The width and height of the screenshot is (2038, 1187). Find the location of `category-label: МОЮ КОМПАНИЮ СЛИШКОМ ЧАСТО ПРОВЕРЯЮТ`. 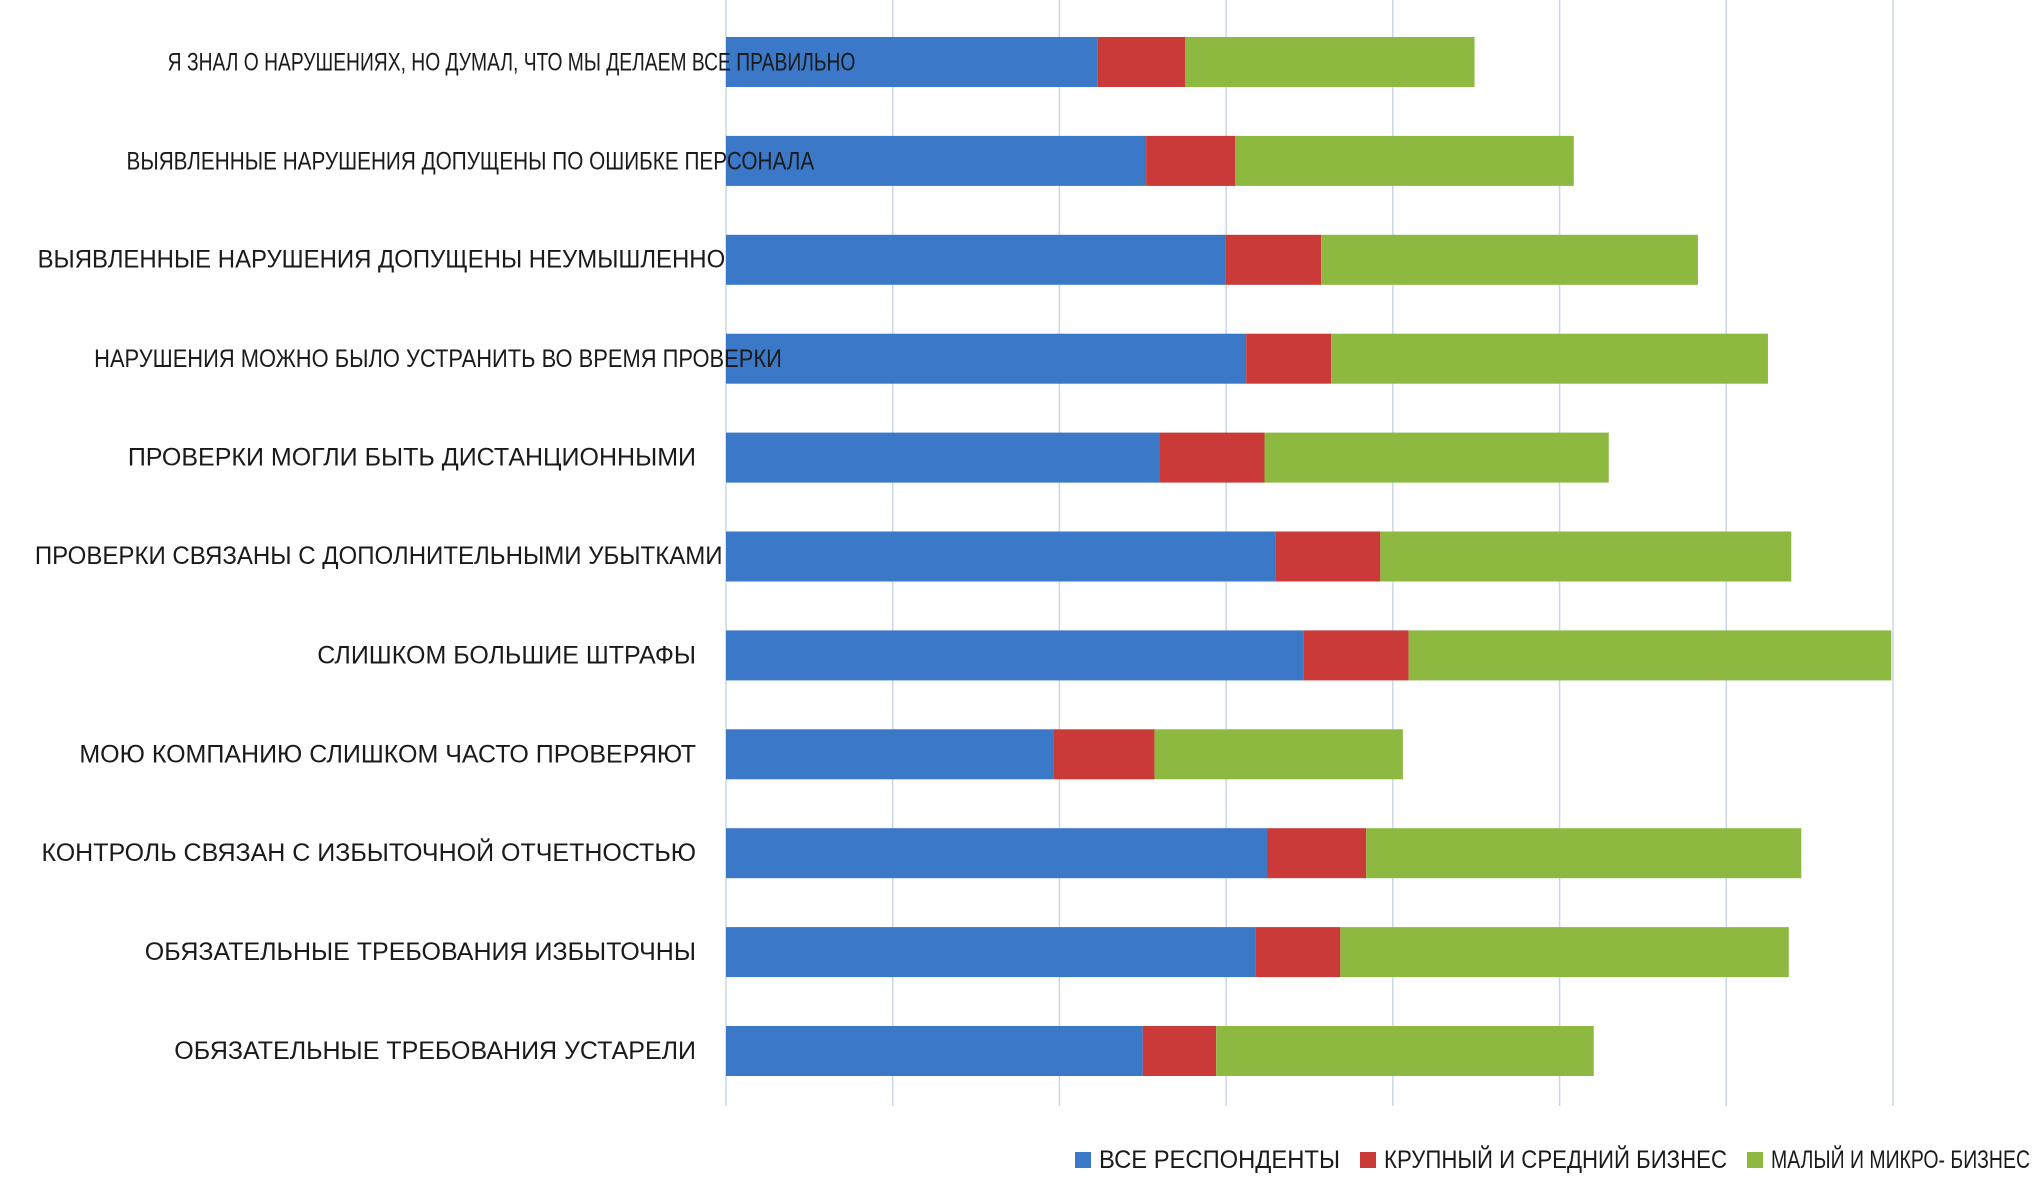

category-label: МОЮ КОМПАНИЮ СЛИШКОМ ЧАСТО ПРОВЕРЯЮТ is located at coordinates (387, 754).